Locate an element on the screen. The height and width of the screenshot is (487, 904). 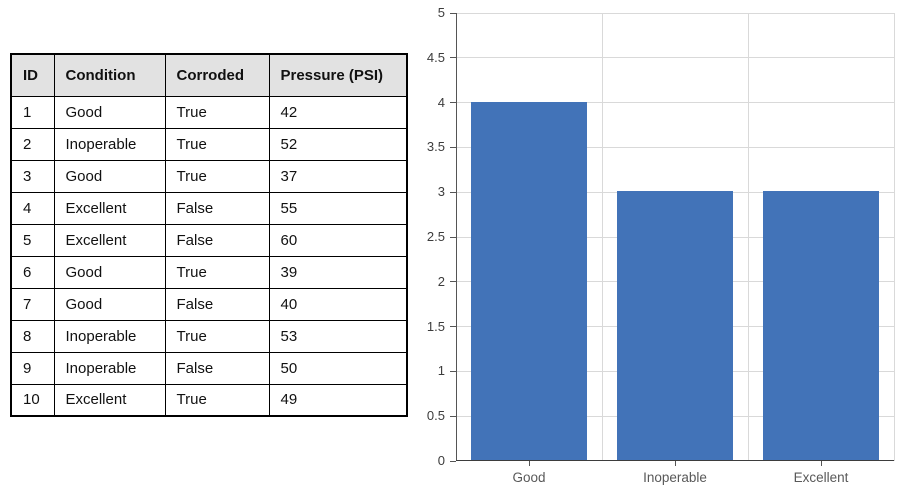
y-tick-label: 0.5 is located at coordinates (435, 416).